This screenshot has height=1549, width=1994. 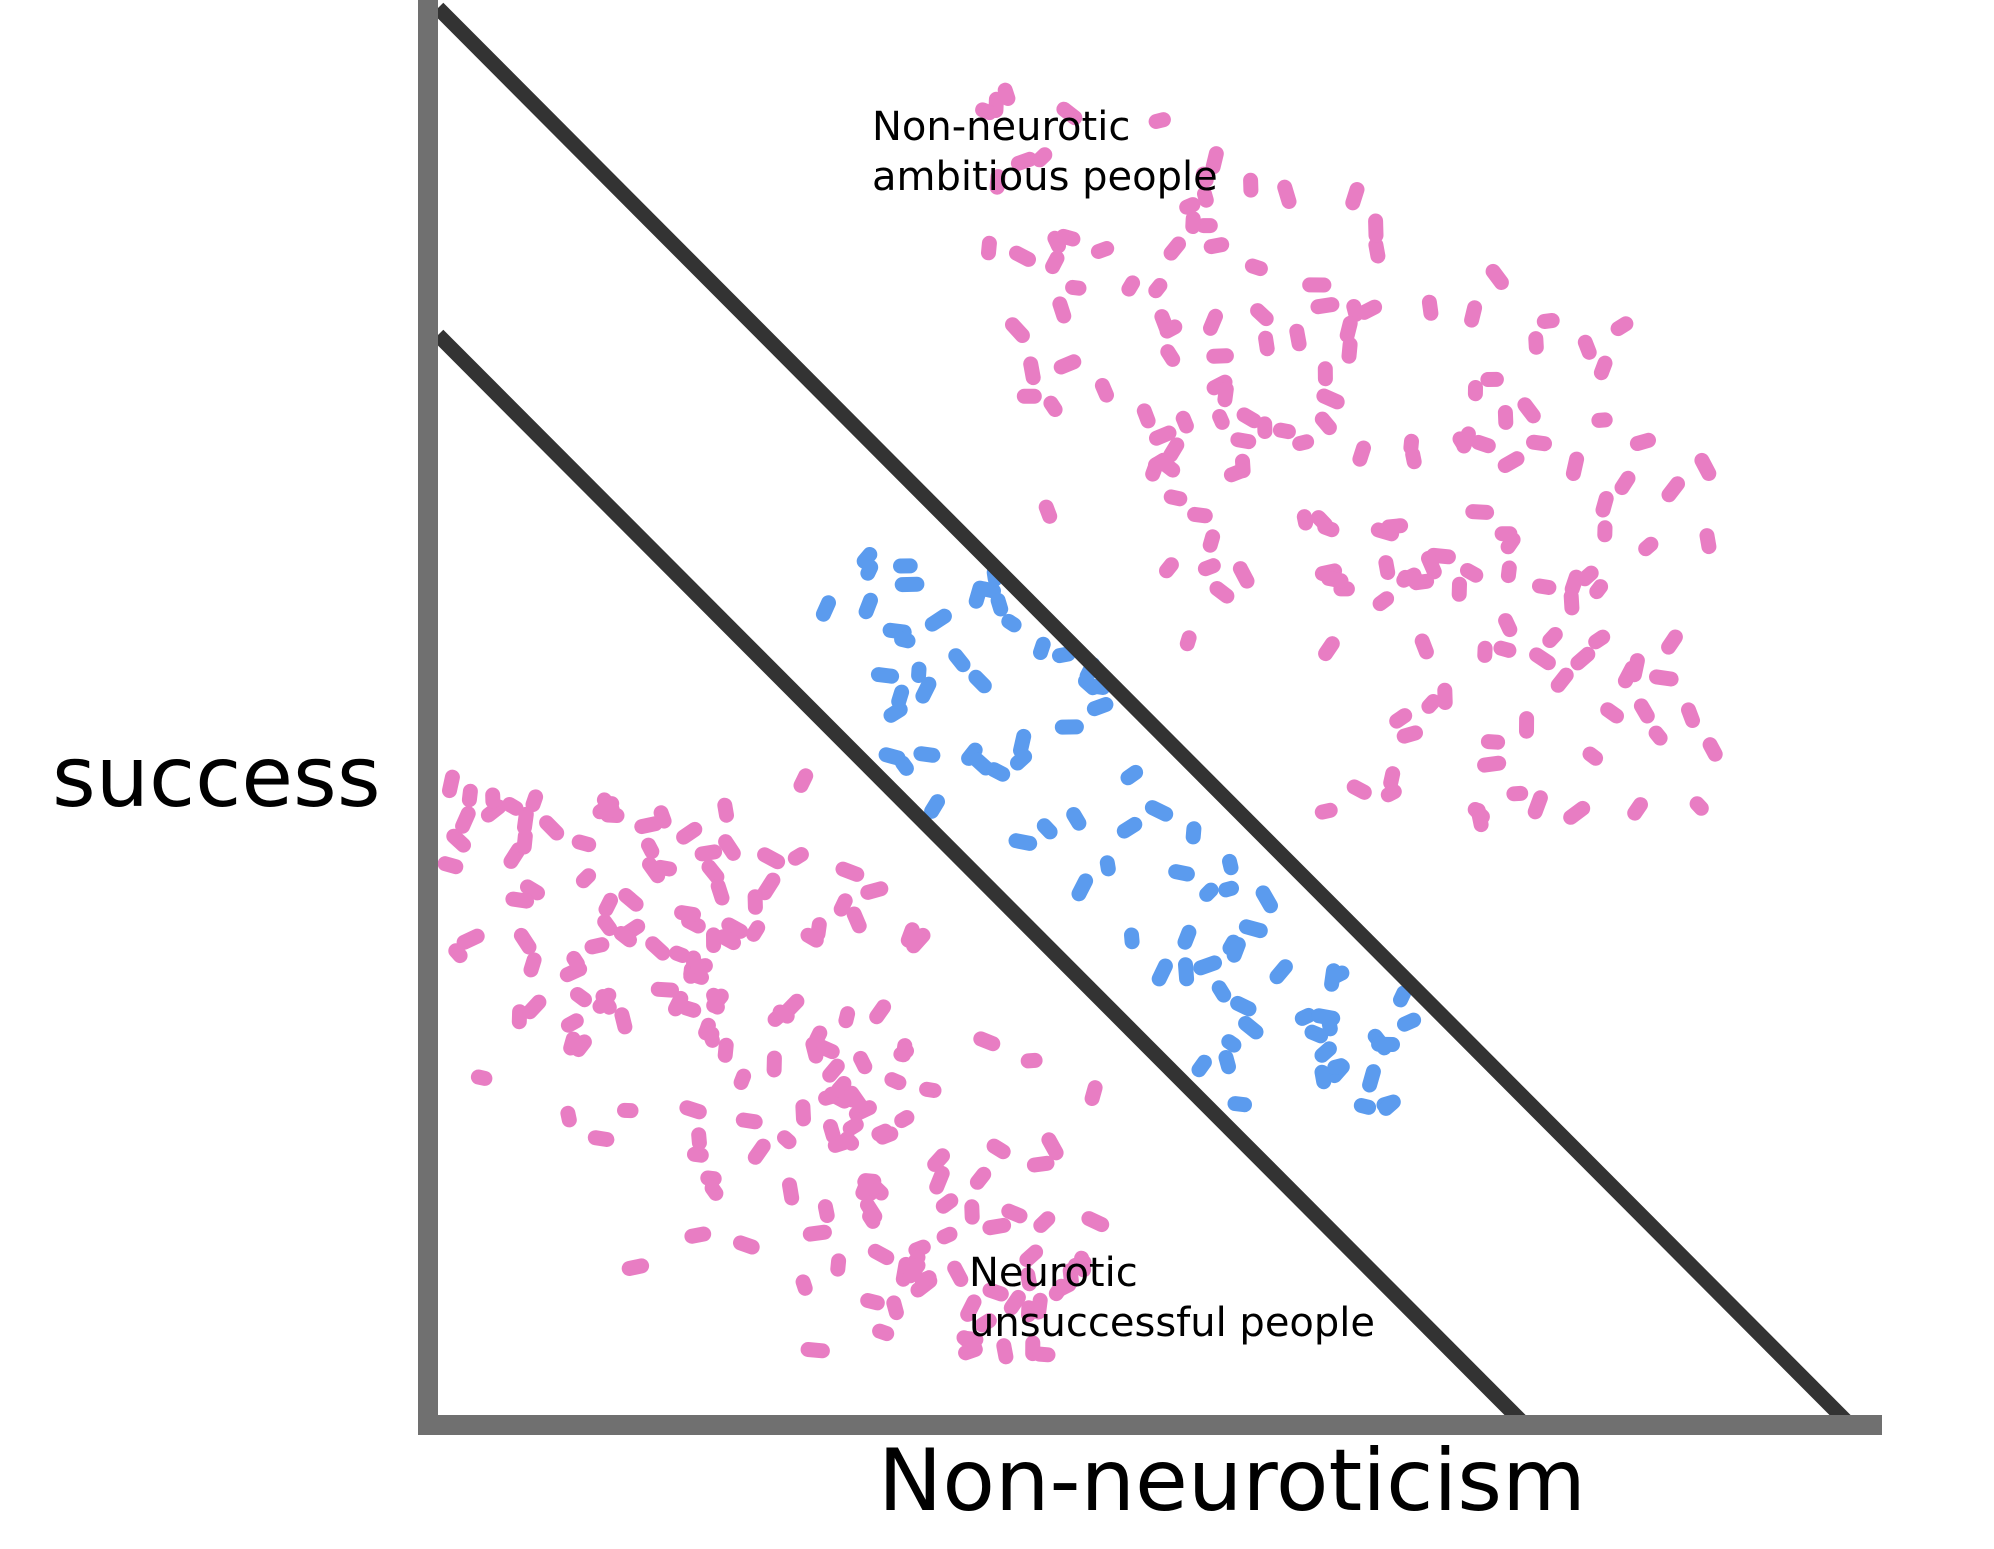 What do you see at coordinates (1232, 1481) in the screenshot?
I see `x-axis-label: Non-neuroticism` at bounding box center [1232, 1481].